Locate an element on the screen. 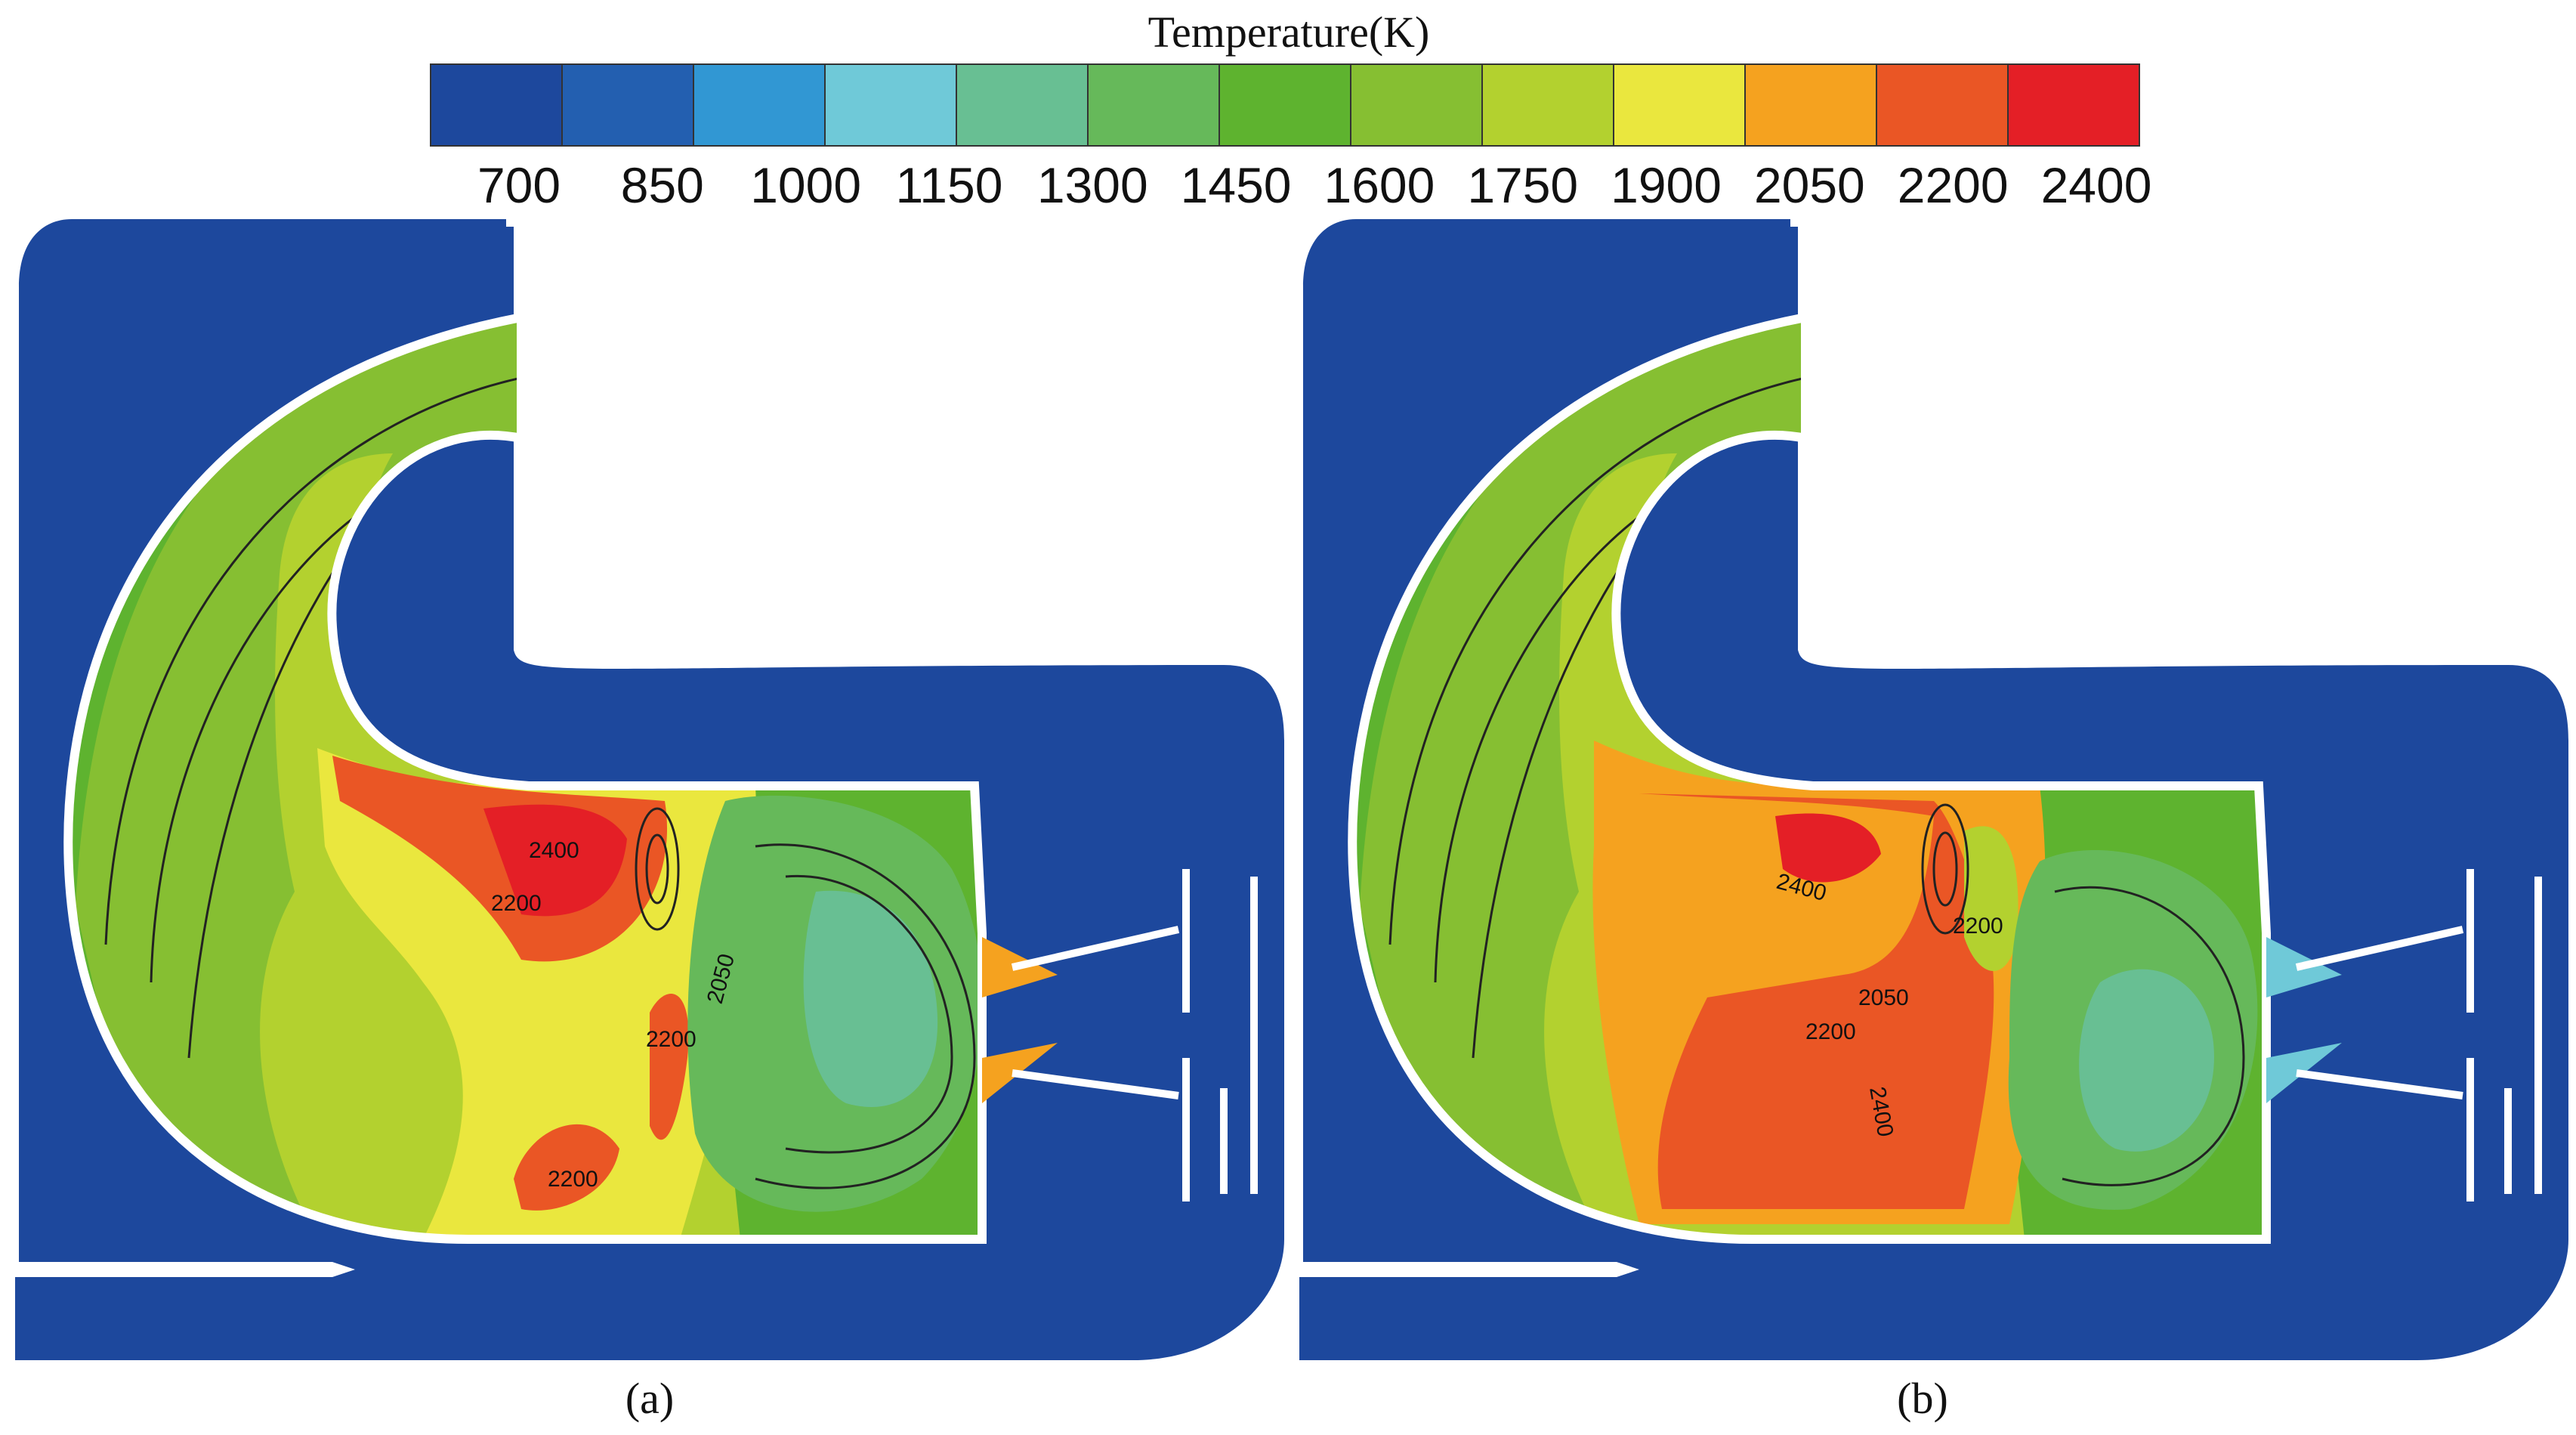  colorbar is located at coordinates (1285, 105).